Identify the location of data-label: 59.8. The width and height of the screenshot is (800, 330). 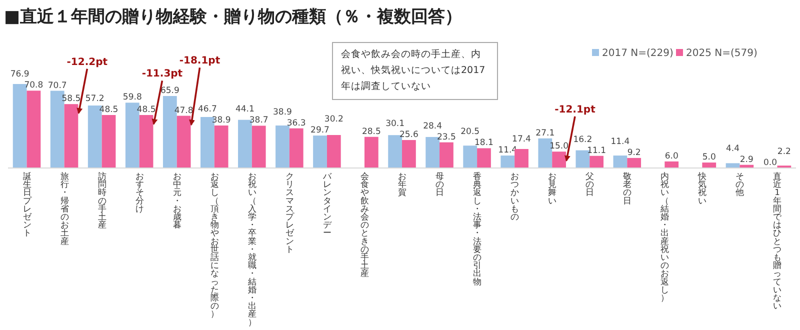
(132, 97).